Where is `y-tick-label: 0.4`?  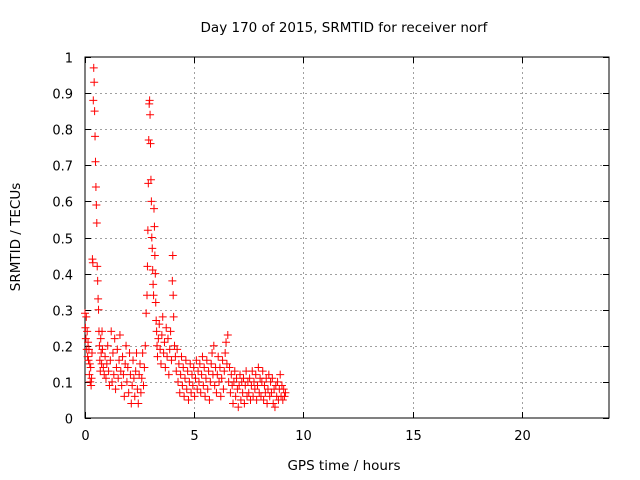
y-tick-label: 0.4 is located at coordinates (62, 276).